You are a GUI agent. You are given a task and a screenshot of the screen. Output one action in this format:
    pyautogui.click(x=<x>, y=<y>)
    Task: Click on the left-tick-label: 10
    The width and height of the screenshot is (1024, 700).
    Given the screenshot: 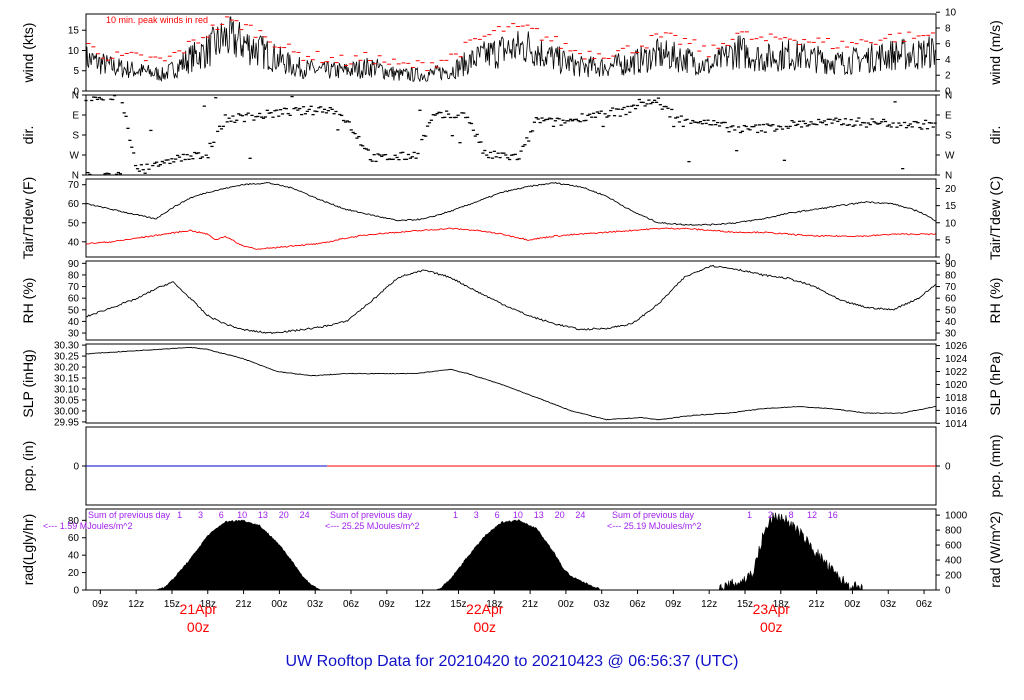 What is the action you would take?
    pyautogui.click(x=74, y=51)
    